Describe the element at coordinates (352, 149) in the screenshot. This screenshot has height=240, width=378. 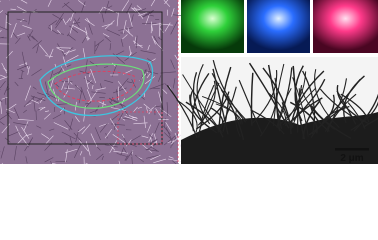
I see `scale-bar` at that location.